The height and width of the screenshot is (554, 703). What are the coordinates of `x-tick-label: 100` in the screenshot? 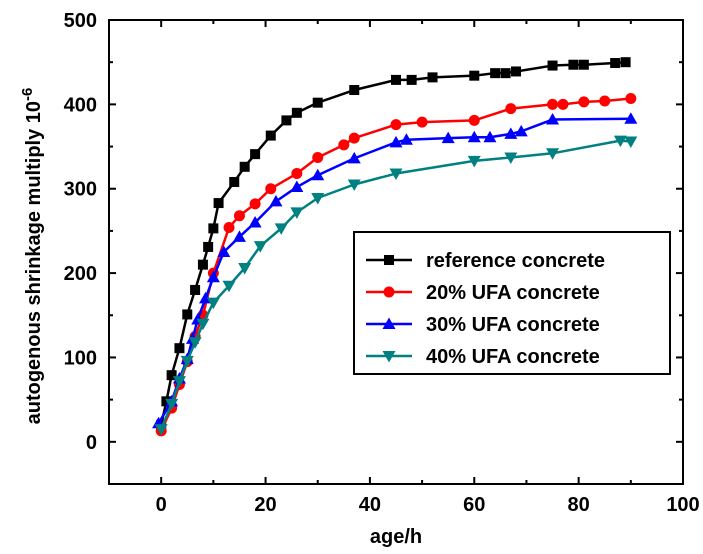 It's located at (682, 505).